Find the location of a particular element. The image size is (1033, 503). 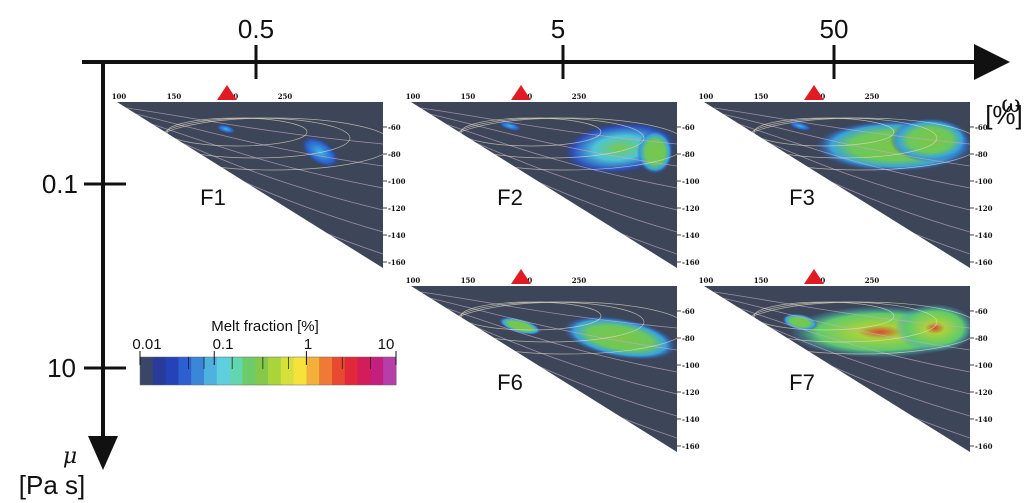

colorbar-tick-label: 10 is located at coordinates (386, 344).